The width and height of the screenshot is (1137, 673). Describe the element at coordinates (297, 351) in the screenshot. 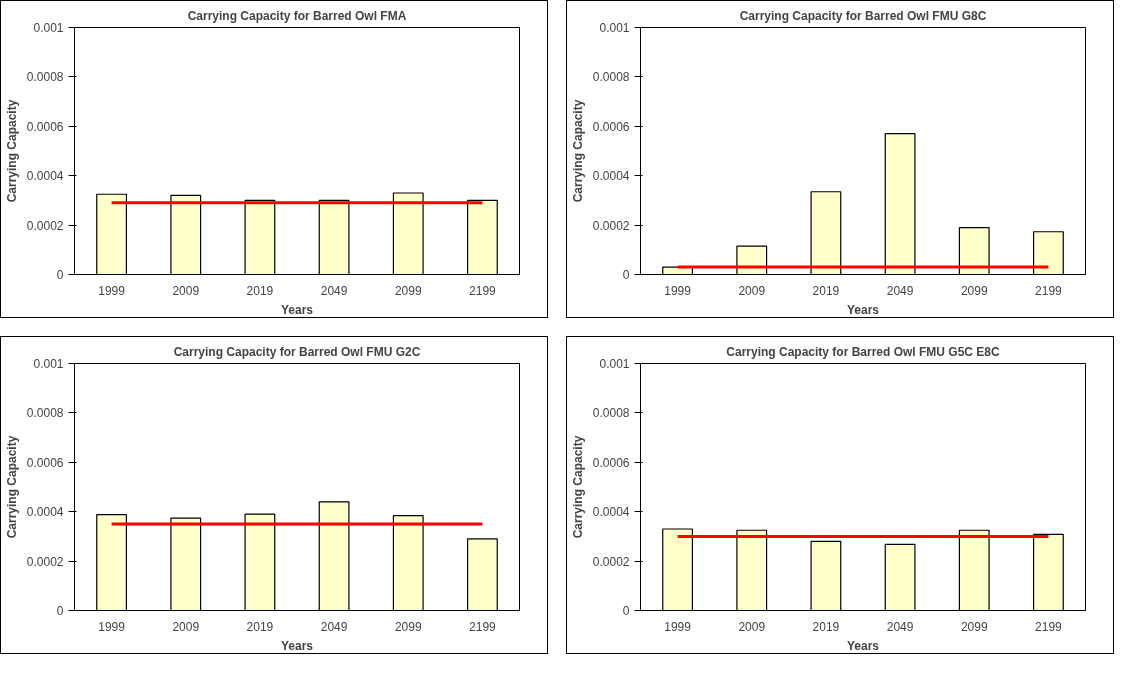

I see `chart-title: Carrying Capacity for Barred Owl FMU G2C` at that location.